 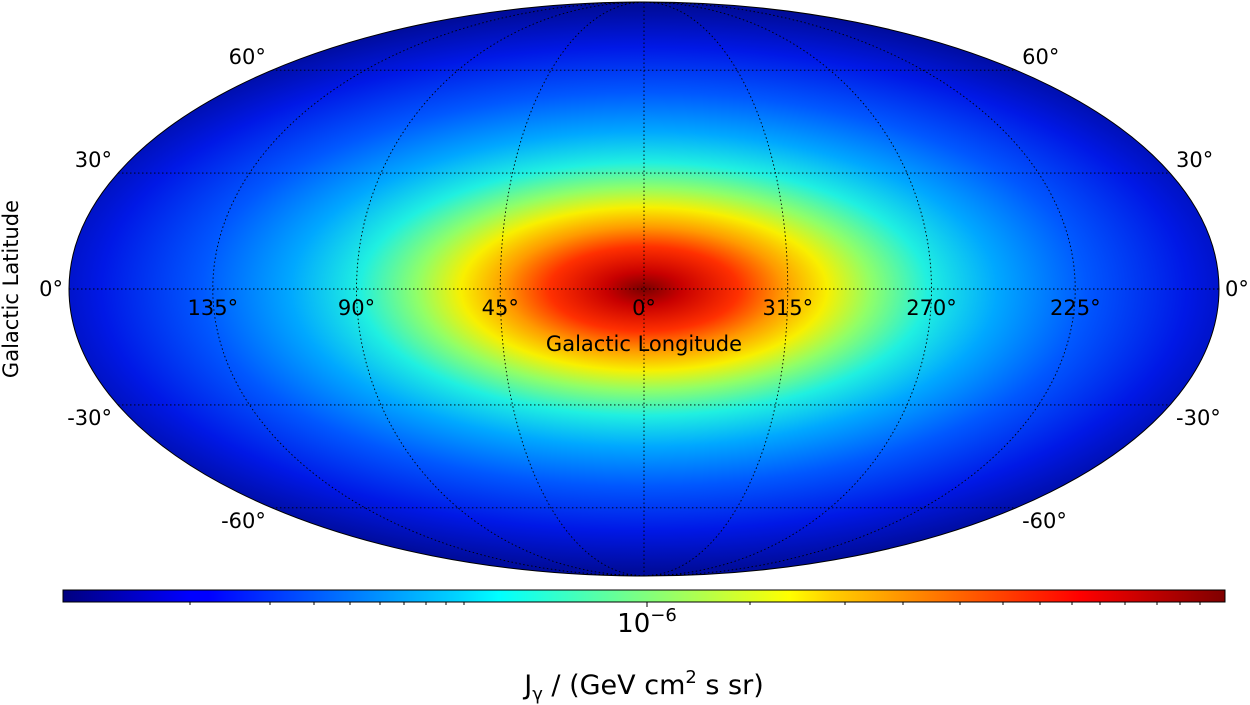 What do you see at coordinates (644, 596) in the screenshot?
I see `colorbar` at bounding box center [644, 596].